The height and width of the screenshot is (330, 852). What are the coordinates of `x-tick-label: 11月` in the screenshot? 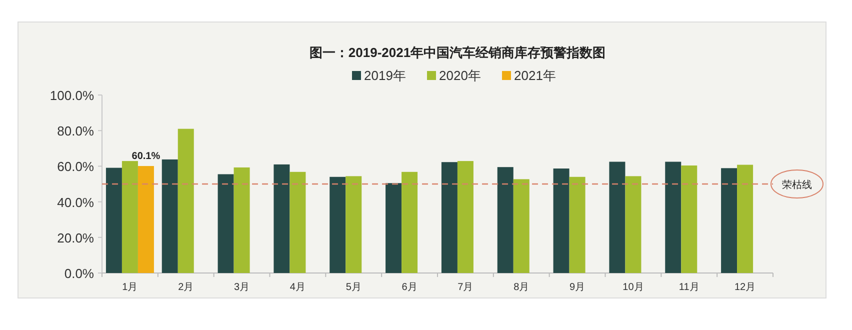 It's located at (689, 287).